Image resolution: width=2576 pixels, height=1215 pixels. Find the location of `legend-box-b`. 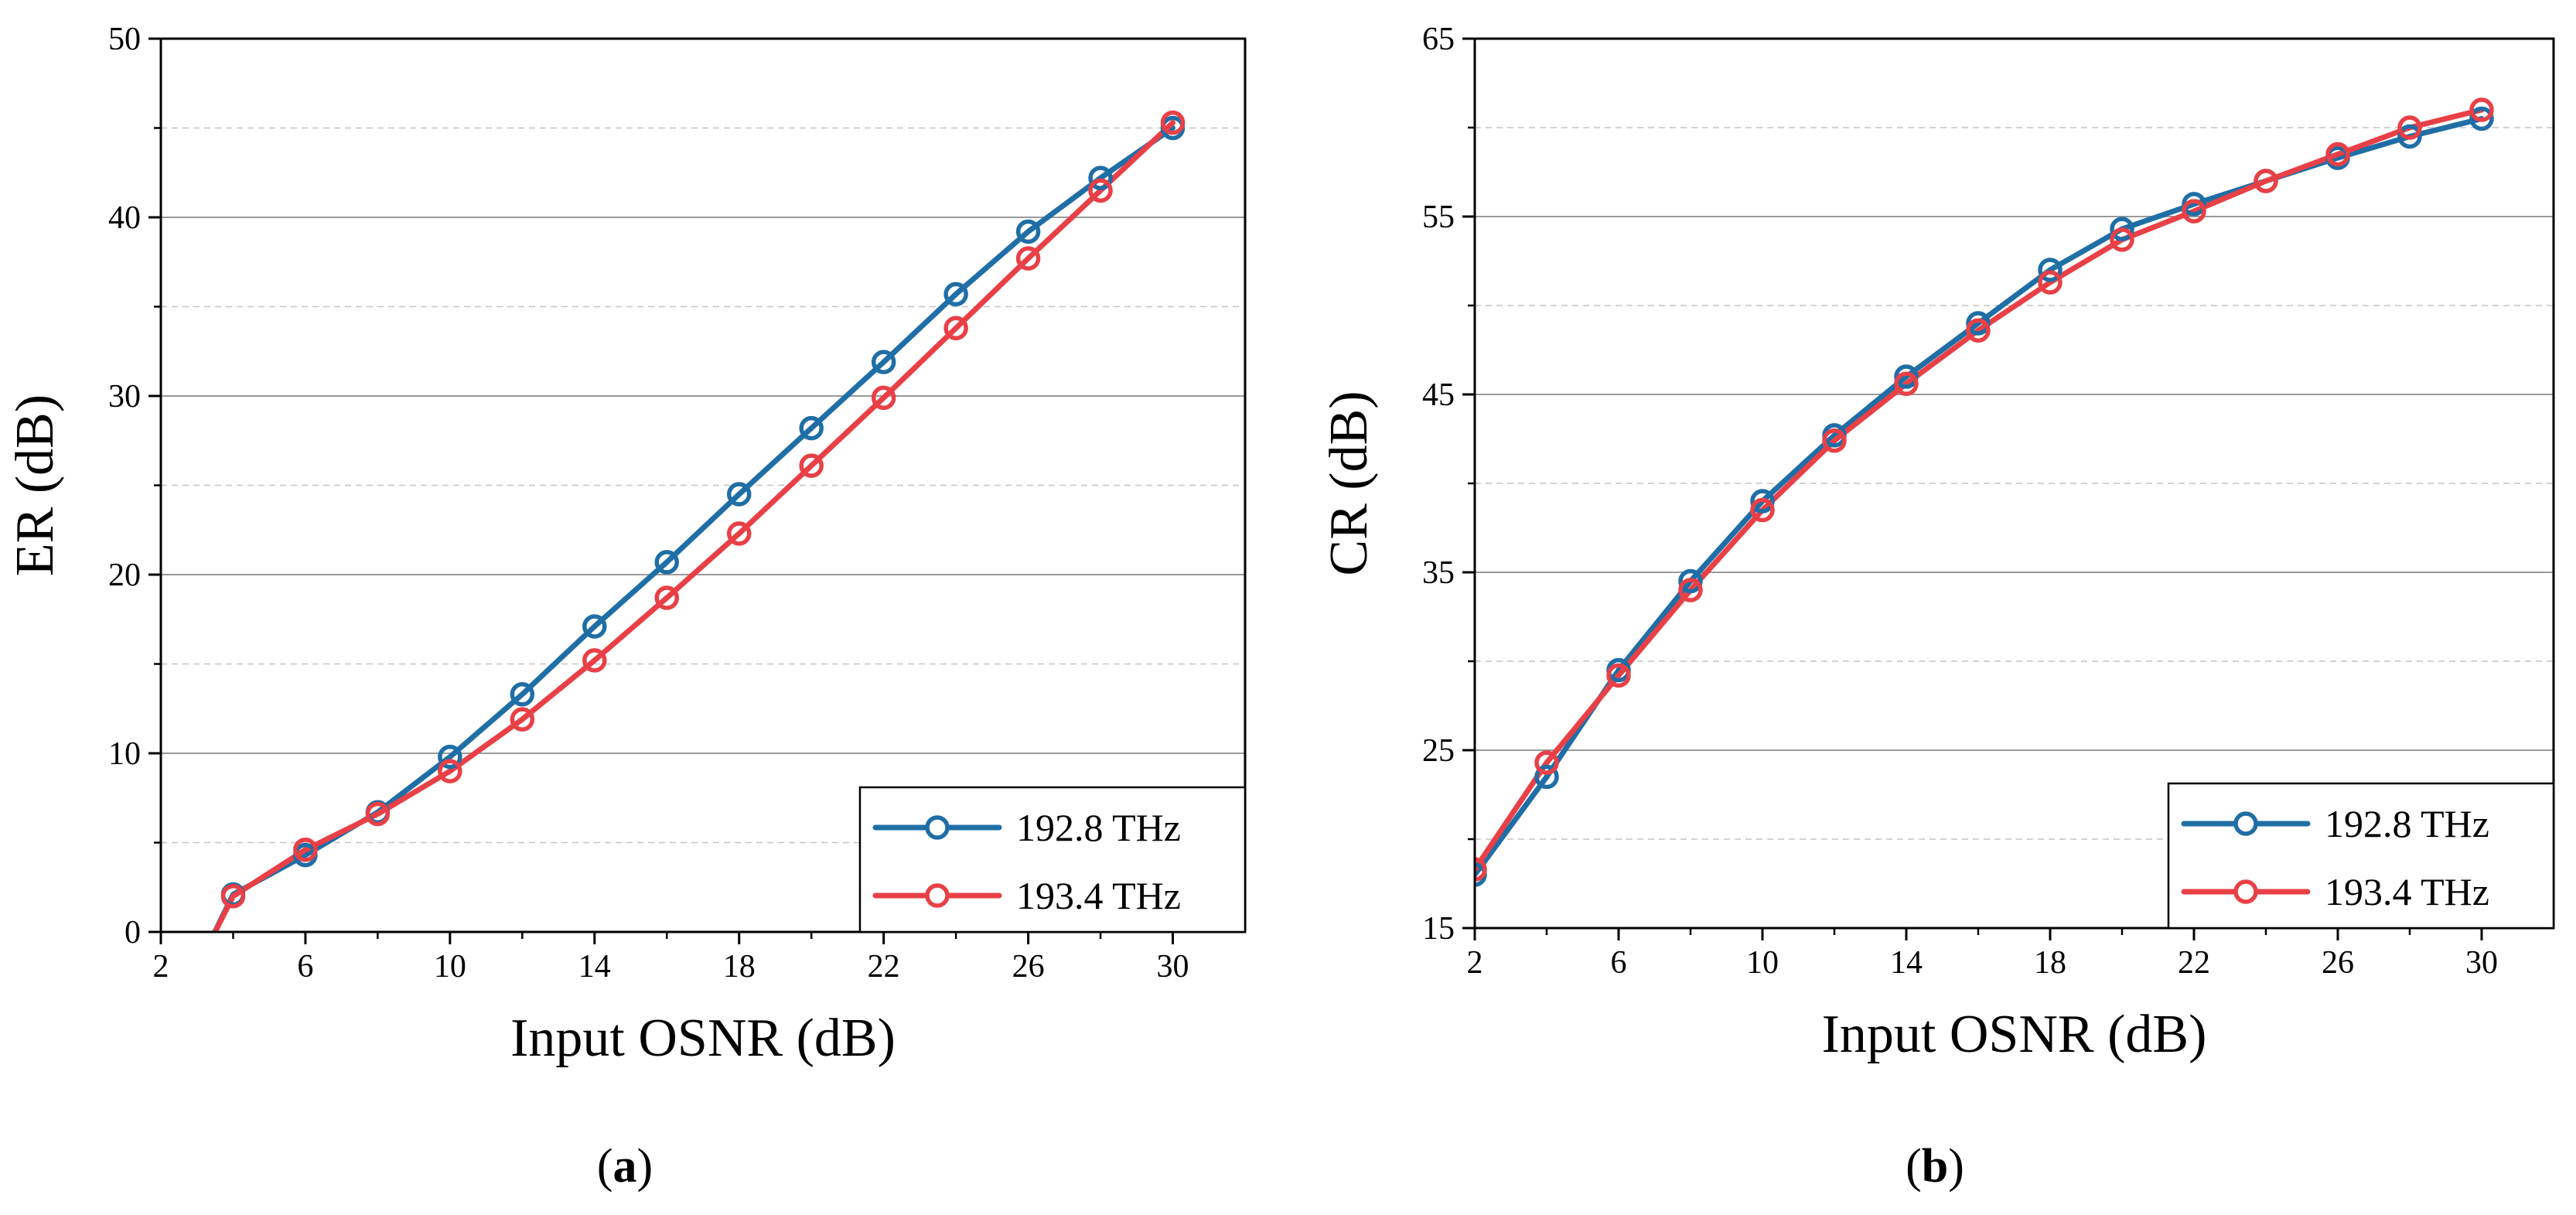

legend-box-b is located at coordinates (2361, 856).